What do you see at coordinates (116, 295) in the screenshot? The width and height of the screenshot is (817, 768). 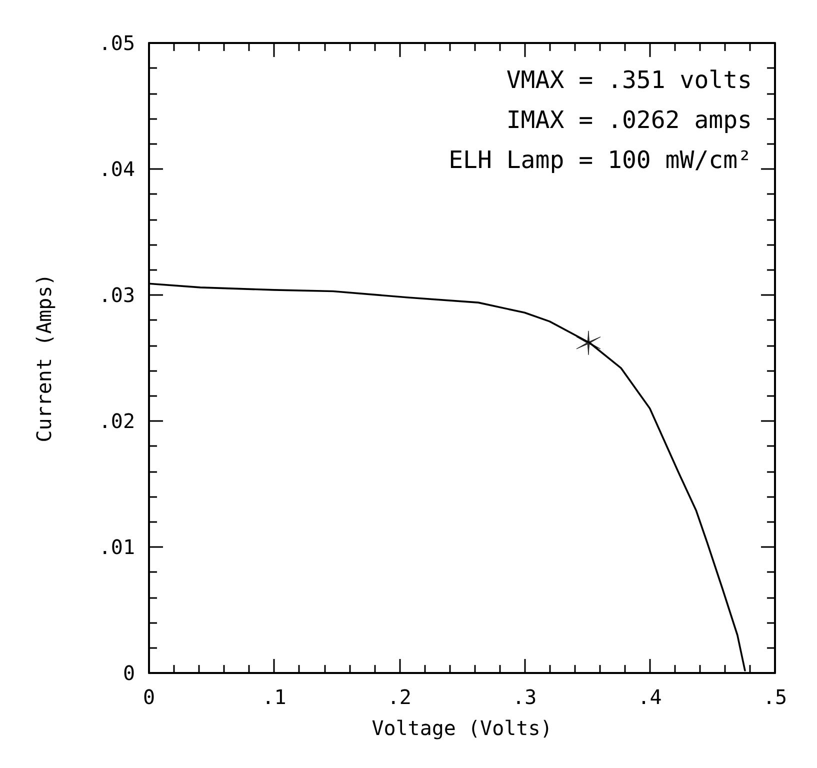 I see `y-tick-label: .03` at bounding box center [116, 295].